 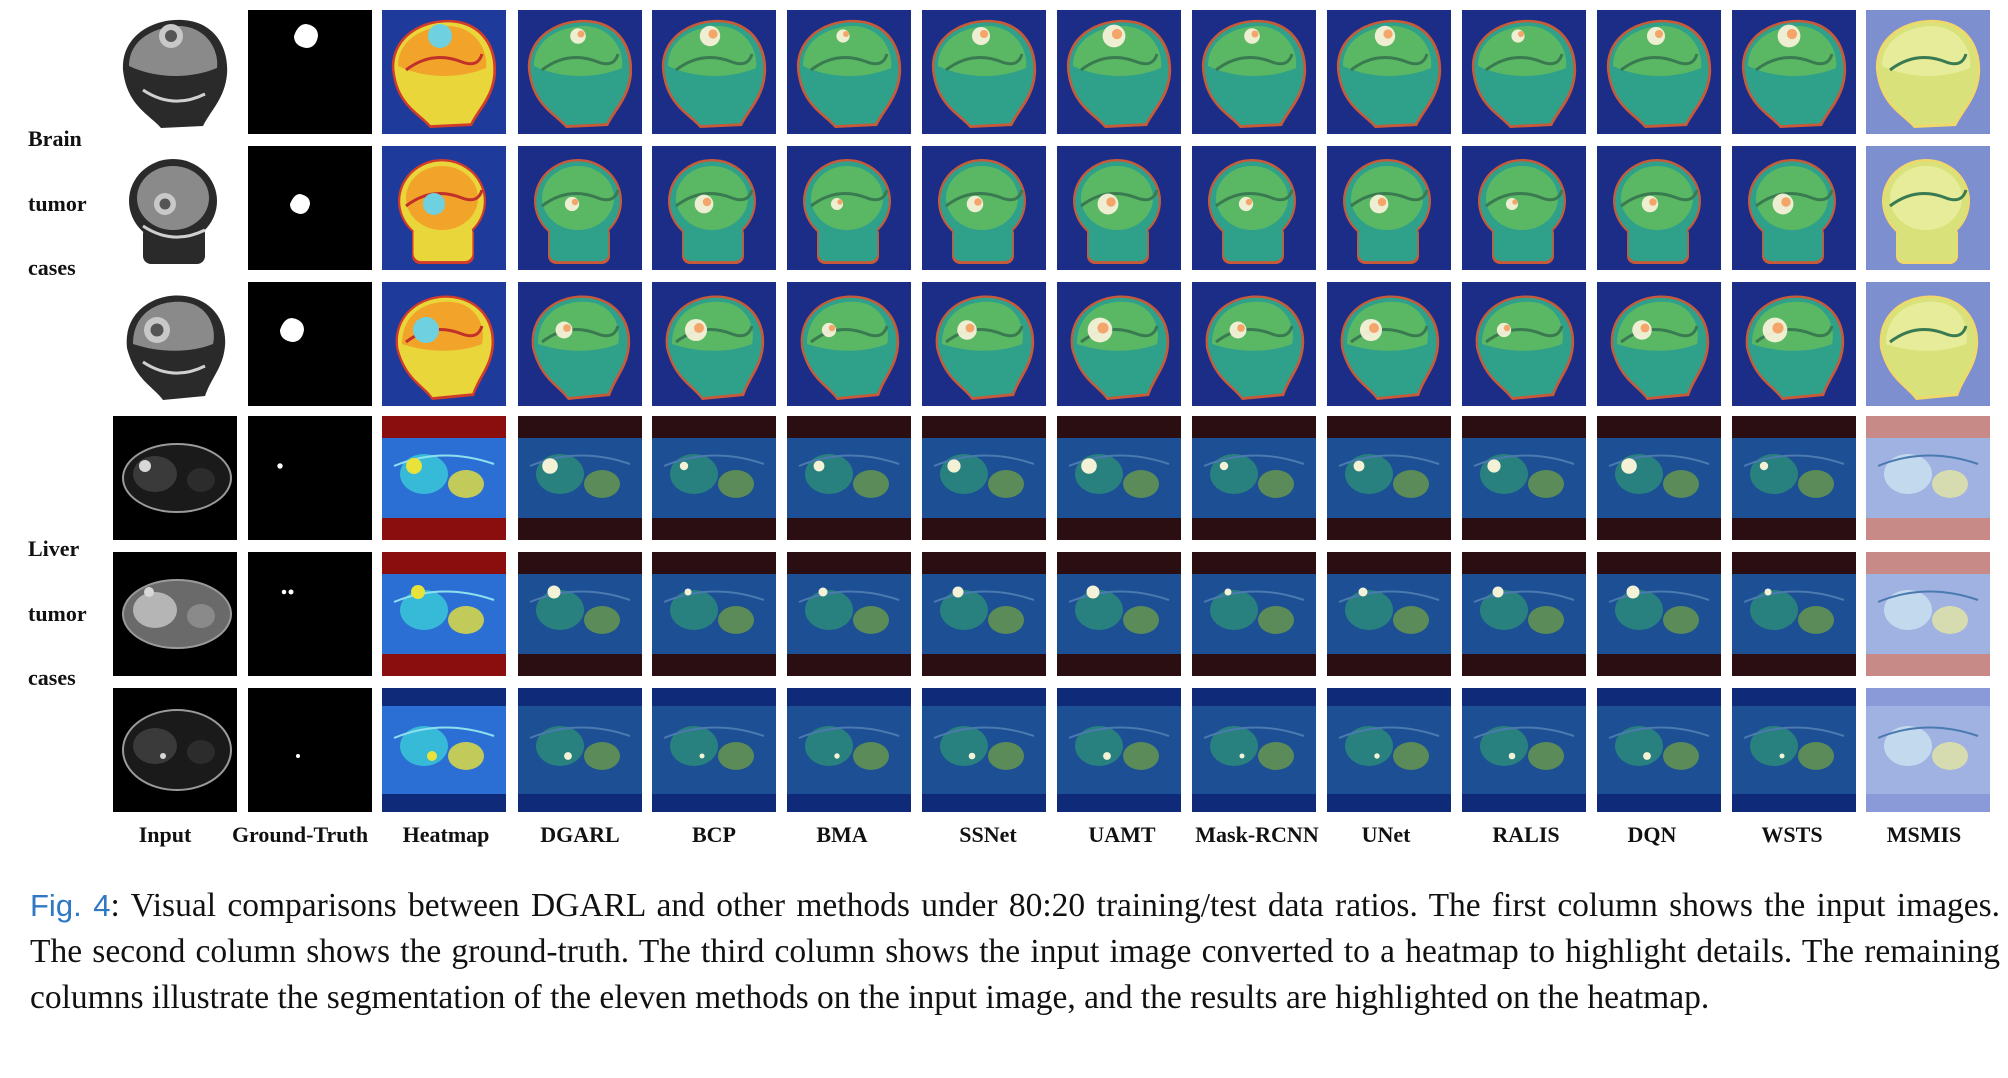 What do you see at coordinates (1792, 834) in the screenshot?
I see `column-label-wsts: WSTS` at bounding box center [1792, 834].